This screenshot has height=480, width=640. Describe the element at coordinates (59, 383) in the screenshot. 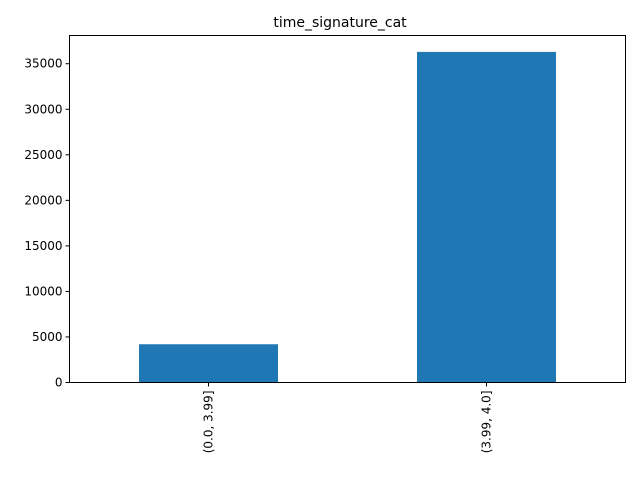

I see `y-tick-label-0: 0` at that location.